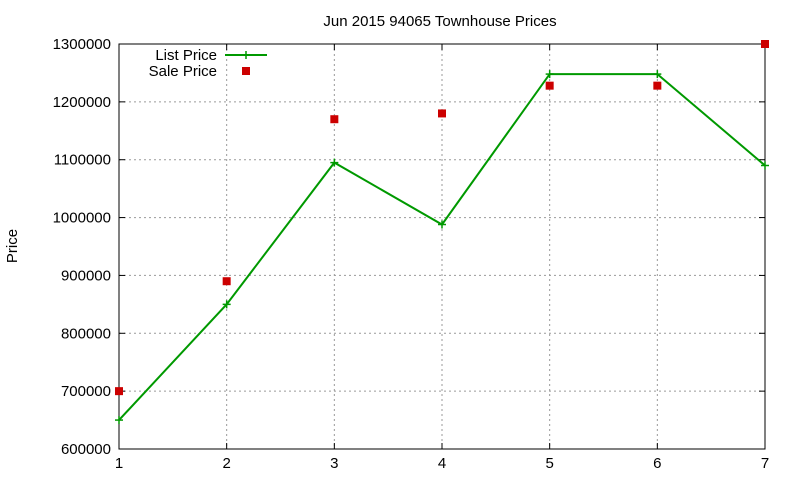 The image size is (800, 480). What do you see at coordinates (442, 463) in the screenshot?
I see `x-tick-label: 4` at bounding box center [442, 463].